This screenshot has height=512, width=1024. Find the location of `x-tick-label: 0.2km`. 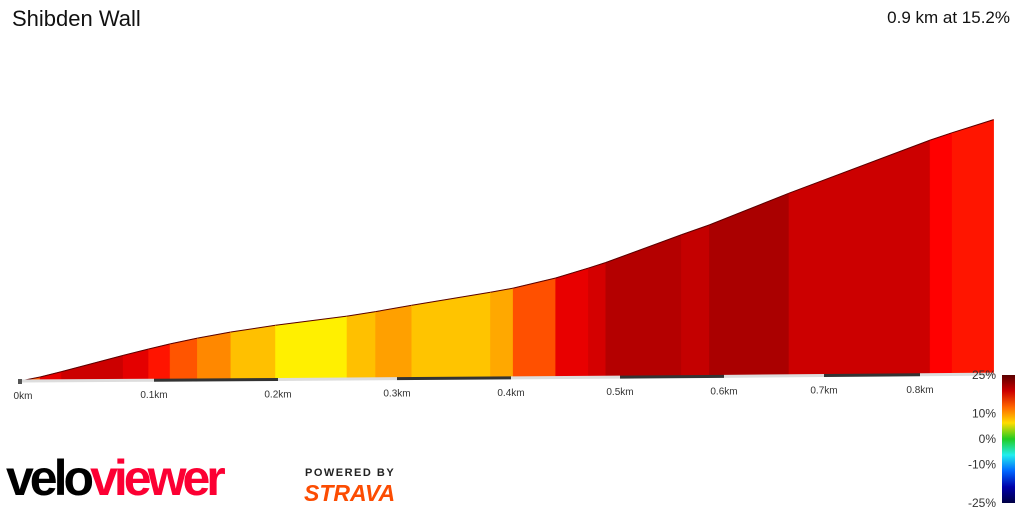

x-tick-label: 0.2km is located at coordinates (277, 394).